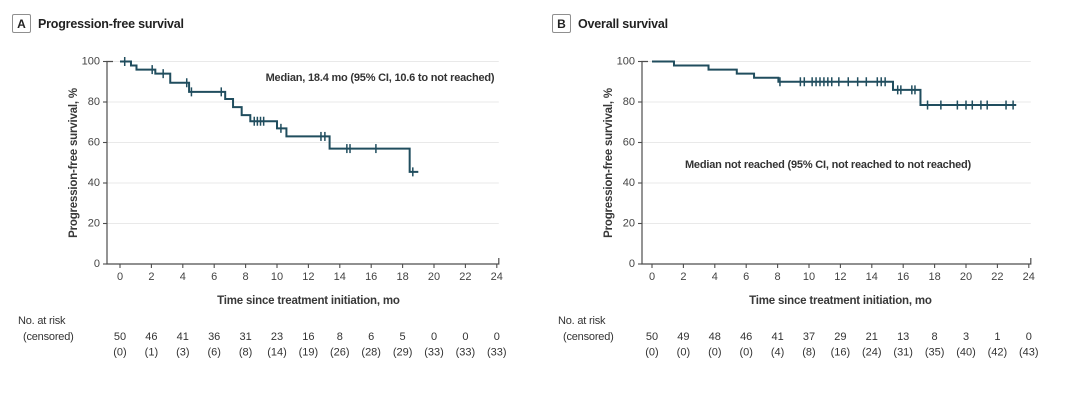 The image size is (1080, 400). I want to click on at-risk-value: 23, so click(277, 337).